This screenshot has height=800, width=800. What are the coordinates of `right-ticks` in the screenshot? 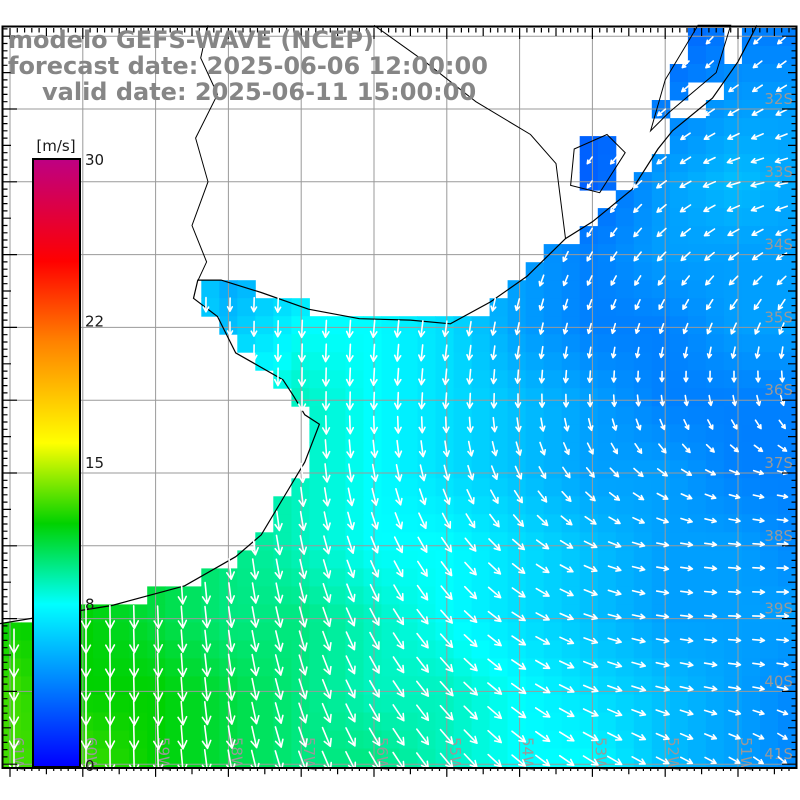 It's located at (789, 396).